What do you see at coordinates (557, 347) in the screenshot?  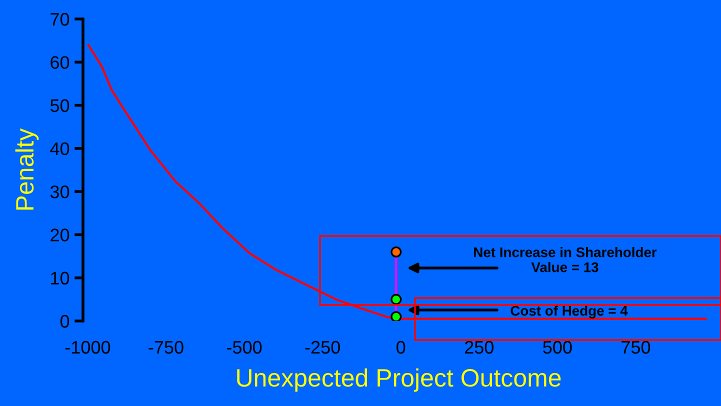 I see `x-tick-label: 500` at bounding box center [557, 347].